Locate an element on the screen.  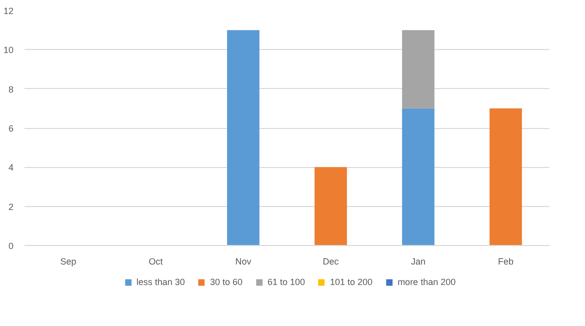
x-tick-label: Feb is located at coordinates (506, 261).